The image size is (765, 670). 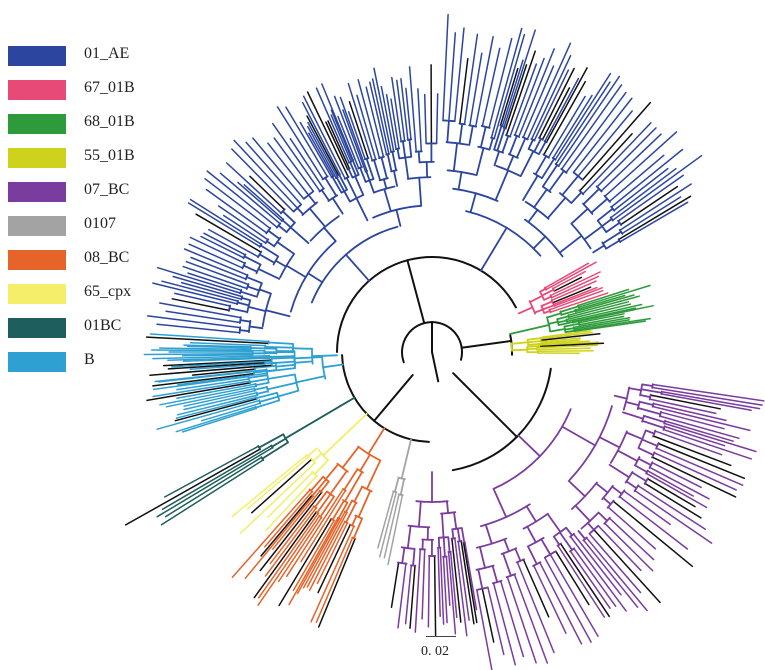 I want to click on legend-label: B, so click(x=89, y=359).